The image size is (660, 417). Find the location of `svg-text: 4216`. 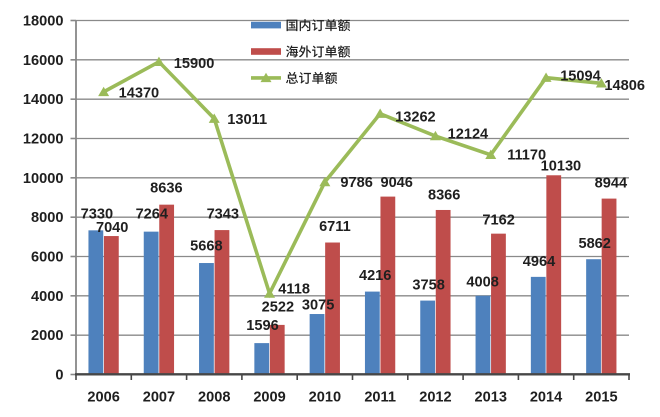

svg-text: 4216 is located at coordinates (375, 276).